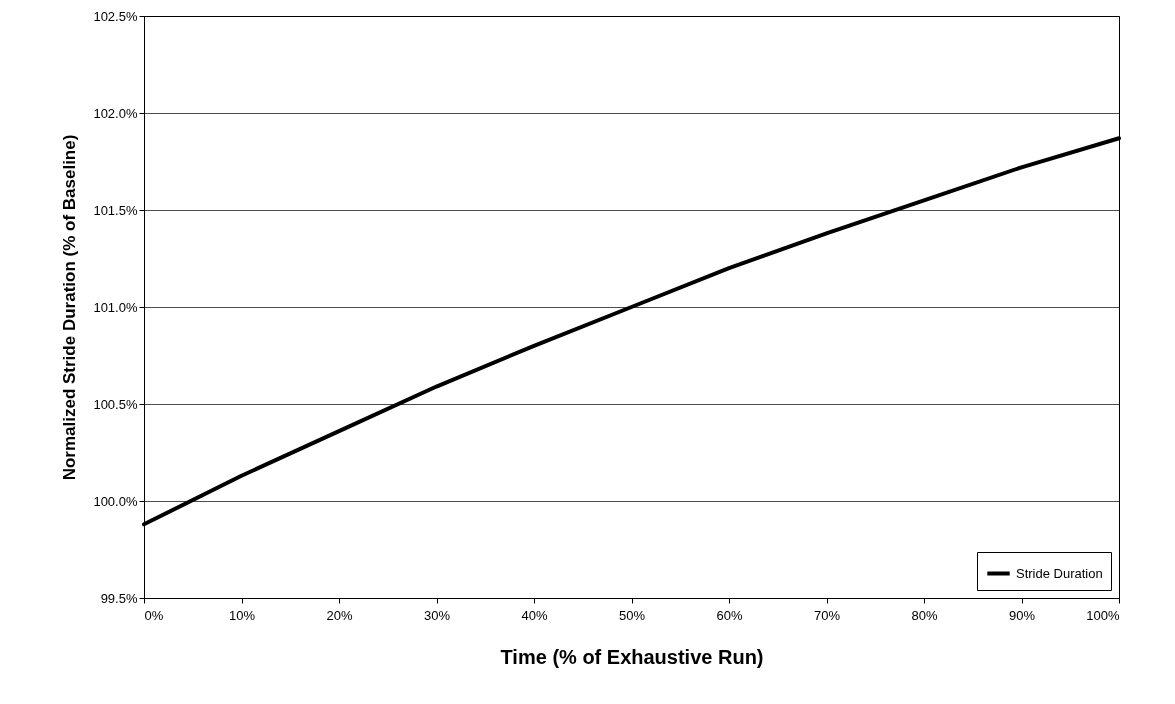 The image size is (1175, 704). What do you see at coordinates (115, 16) in the screenshot?
I see `y-tick-label: 102.5%` at bounding box center [115, 16].